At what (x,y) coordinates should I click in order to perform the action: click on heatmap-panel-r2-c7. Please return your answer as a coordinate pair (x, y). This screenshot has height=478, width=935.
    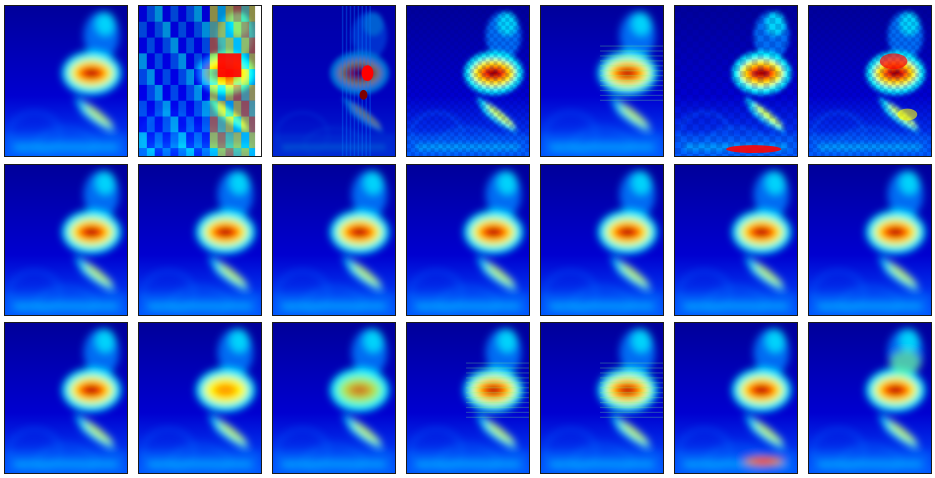
    Looking at the image, I should click on (870, 240).